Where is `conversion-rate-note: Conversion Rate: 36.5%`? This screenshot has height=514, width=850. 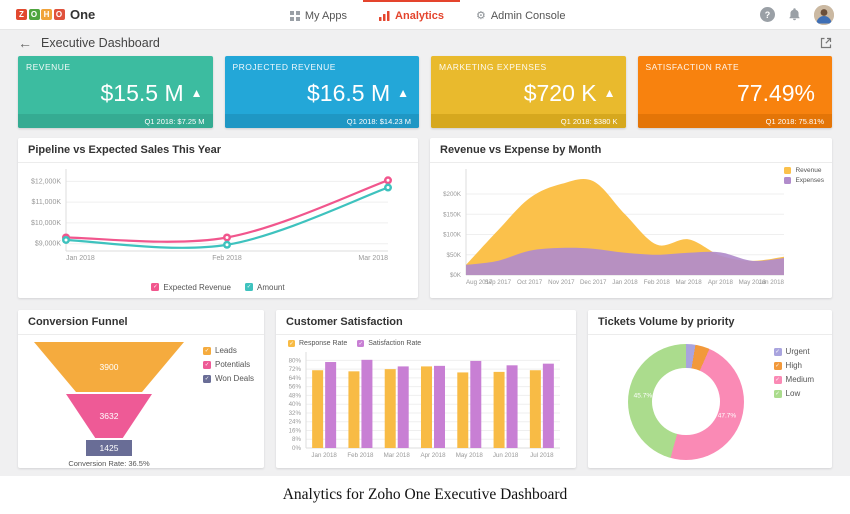
conversion-rate-note: Conversion Rate: 36.5% is located at coordinates (109, 463).